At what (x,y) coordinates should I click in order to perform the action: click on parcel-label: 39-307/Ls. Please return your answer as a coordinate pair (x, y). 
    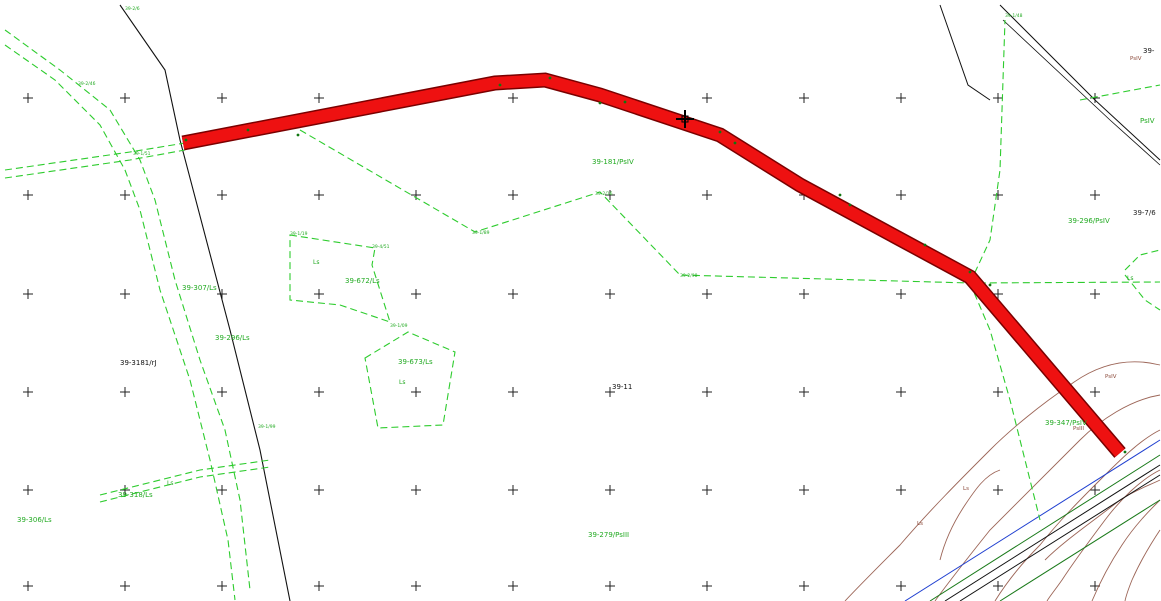
    Looking at the image, I should click on (199, 288).